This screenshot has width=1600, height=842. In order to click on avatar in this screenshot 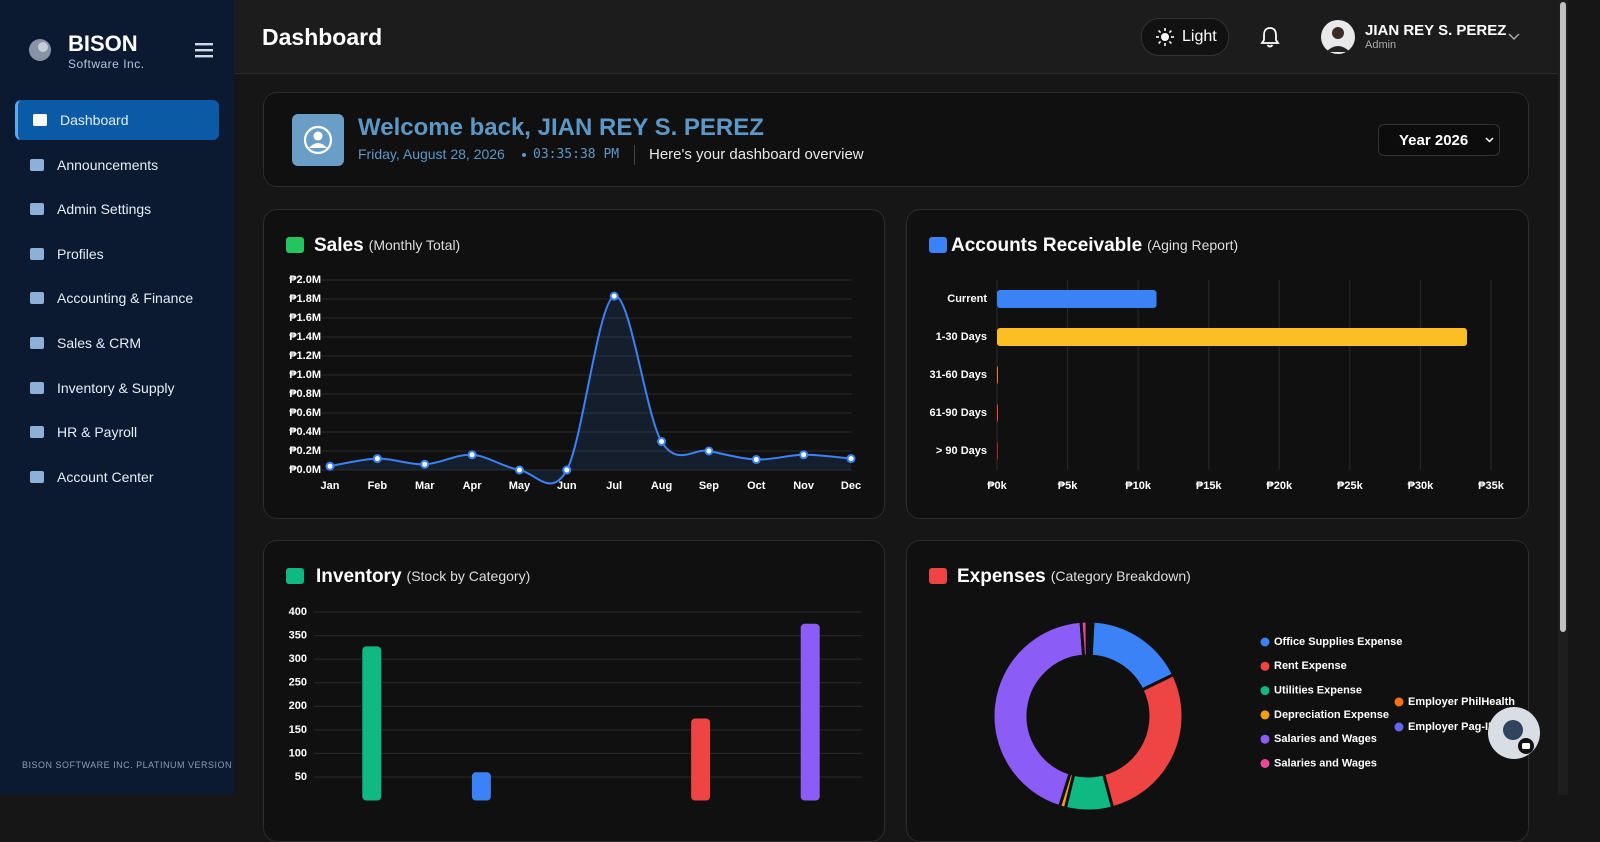, I will do `click(1338, 37)`.